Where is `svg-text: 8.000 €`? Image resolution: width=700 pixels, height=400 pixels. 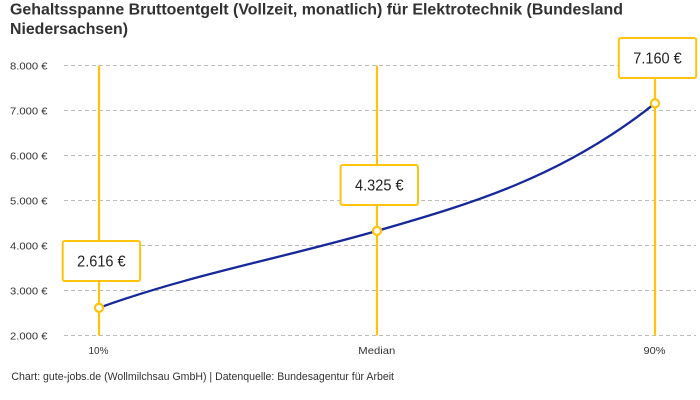
svg-text: 8.000 € is located at coordinates (29, 67).